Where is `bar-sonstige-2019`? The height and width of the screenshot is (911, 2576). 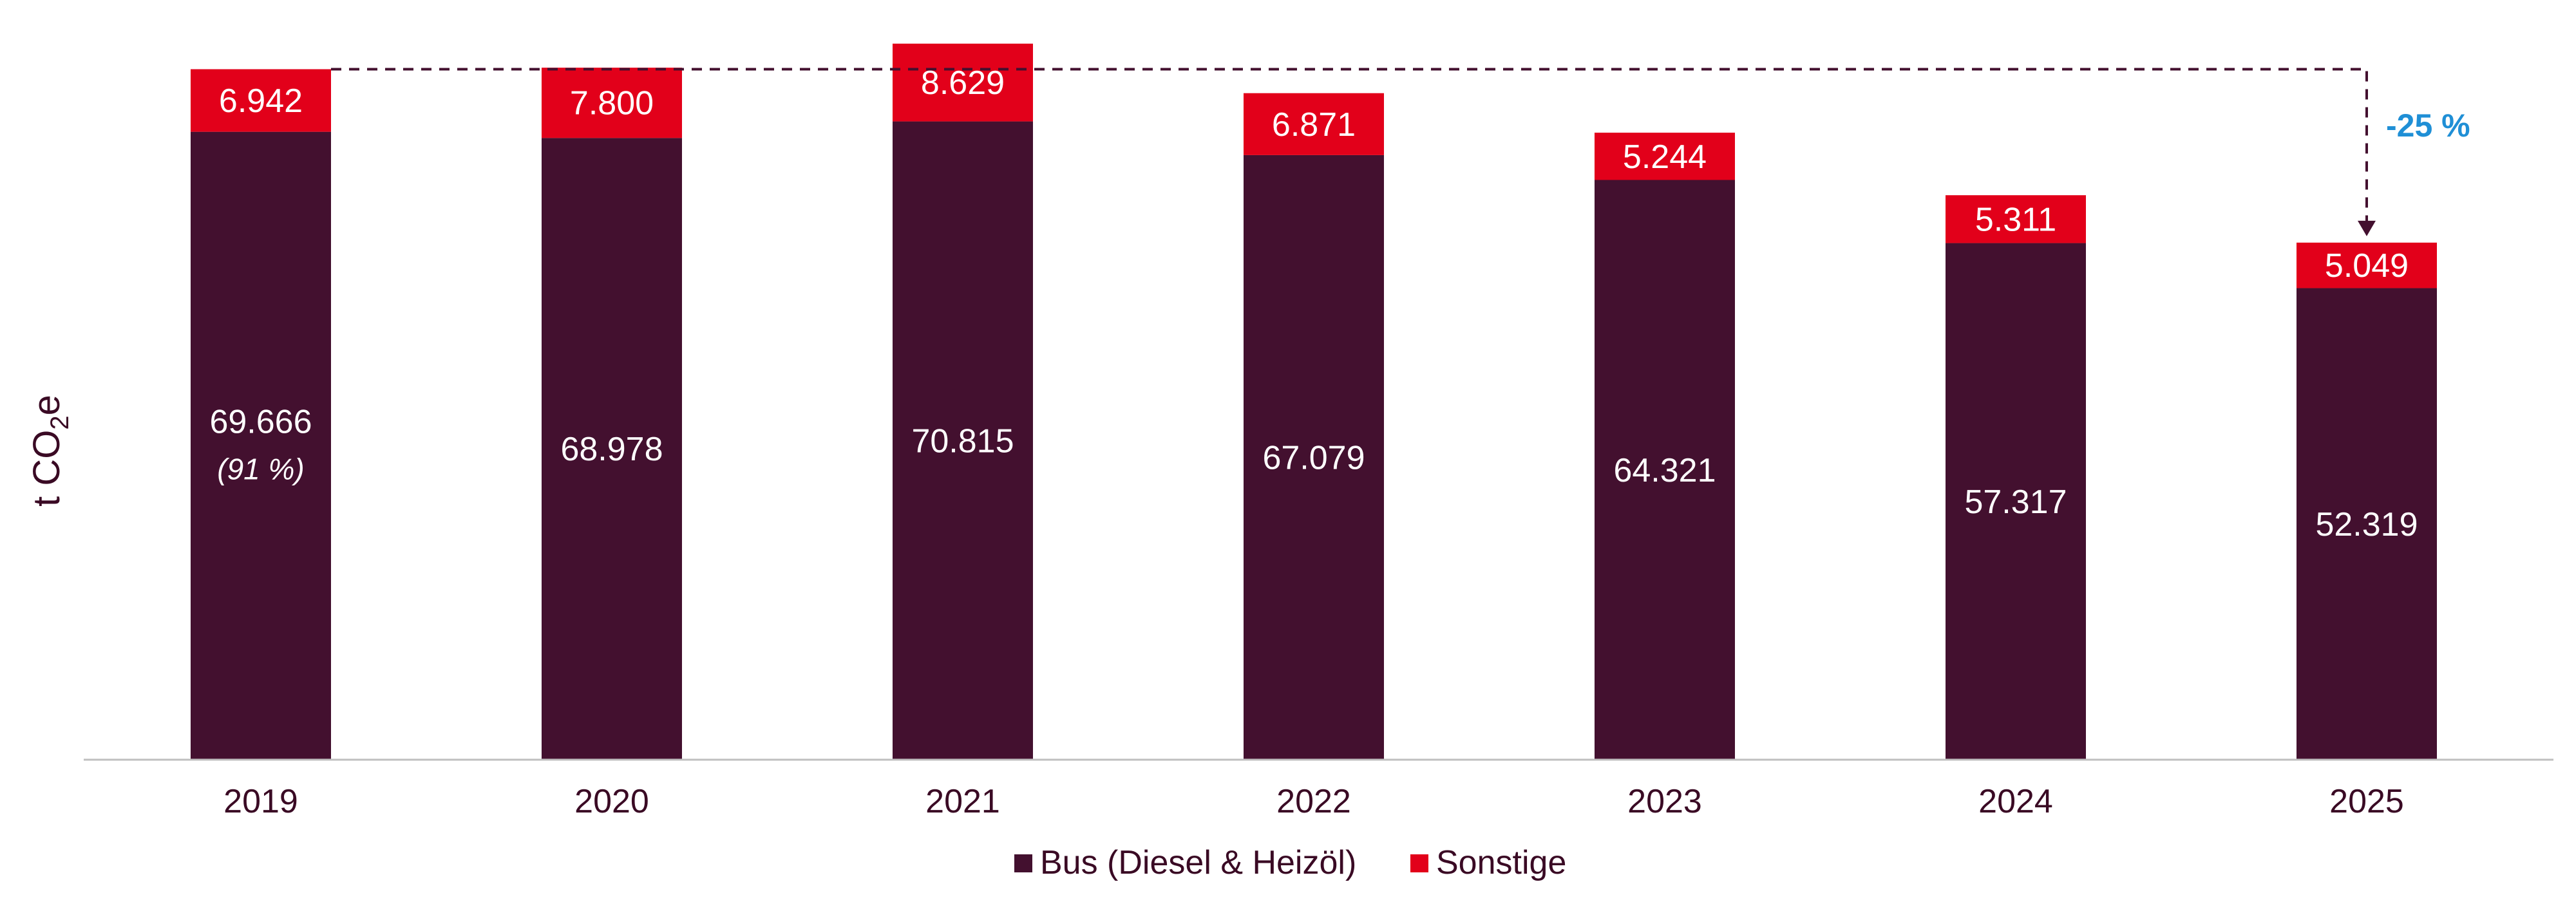 bar-sonstige-2019 is located at coordinates (261, 100).